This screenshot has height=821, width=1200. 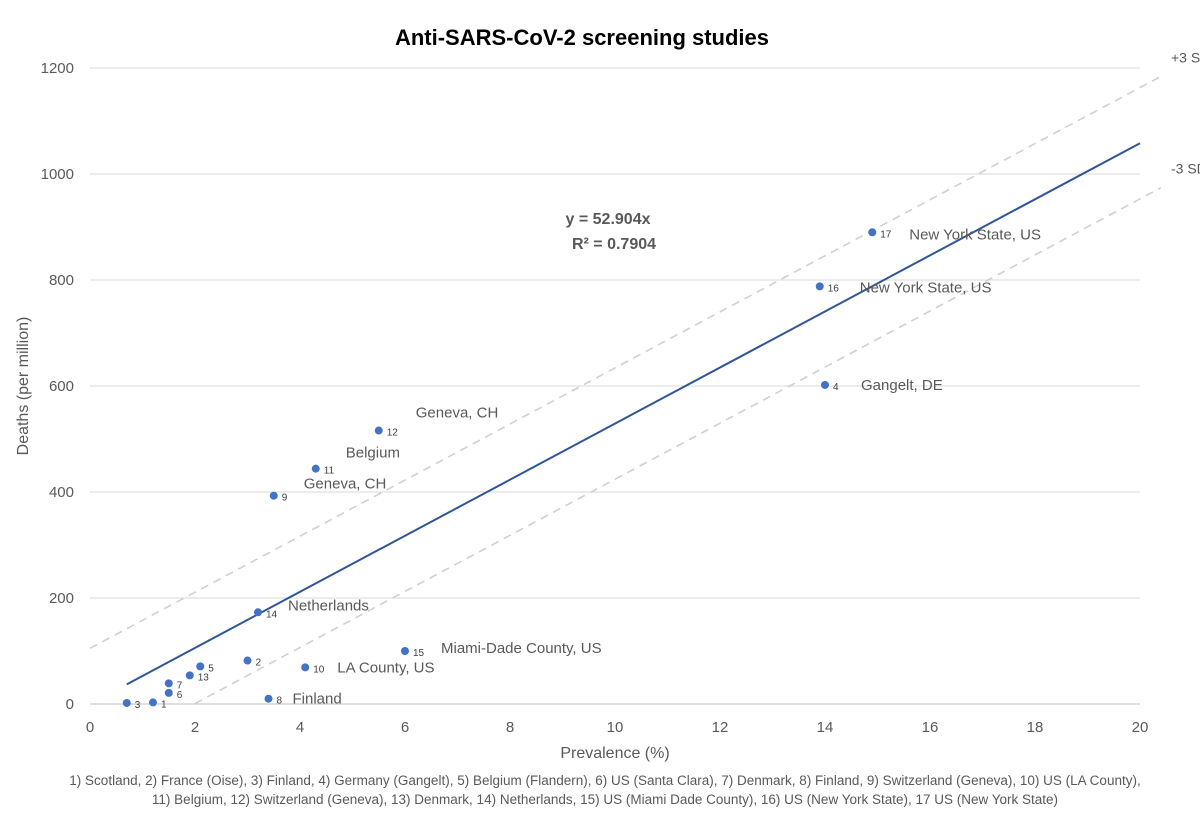 What do you see at coordinates (70, 704) in the screenshot?
I see `y-tick-label: 0` at bounding box center [70, 704].